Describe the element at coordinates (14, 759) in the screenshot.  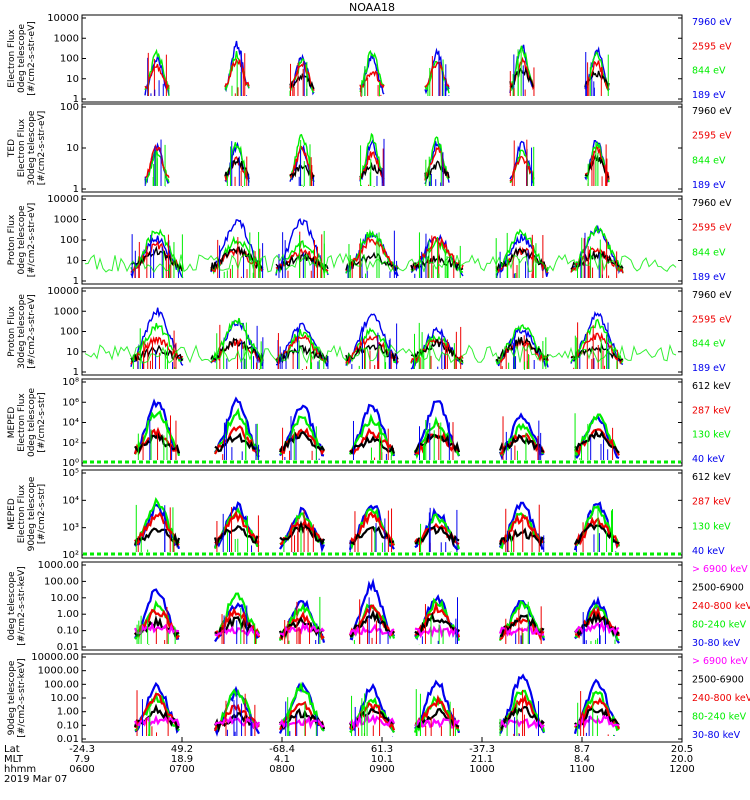
I see `x-row-label: MLT` at that location.